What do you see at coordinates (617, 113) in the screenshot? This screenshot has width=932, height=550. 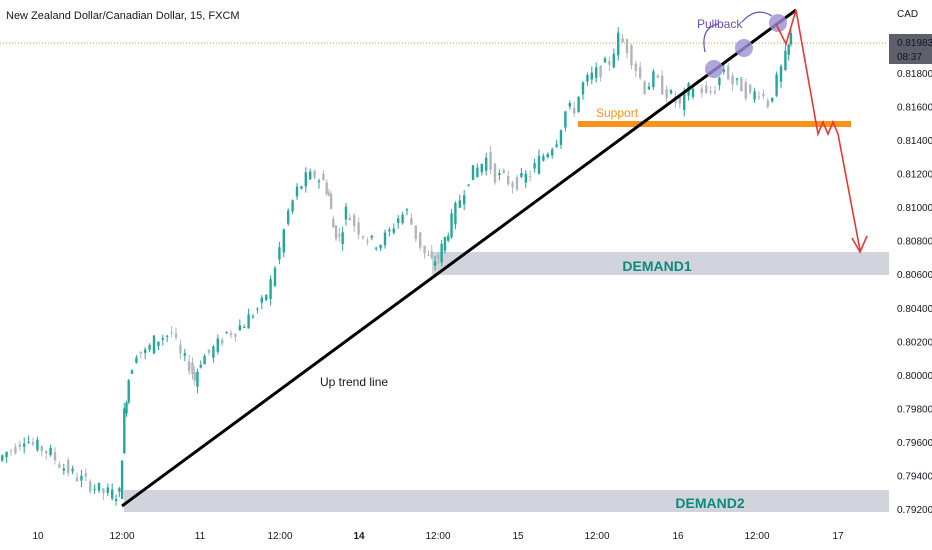 I see `support-label: Support` at bounding box center [617, 113].